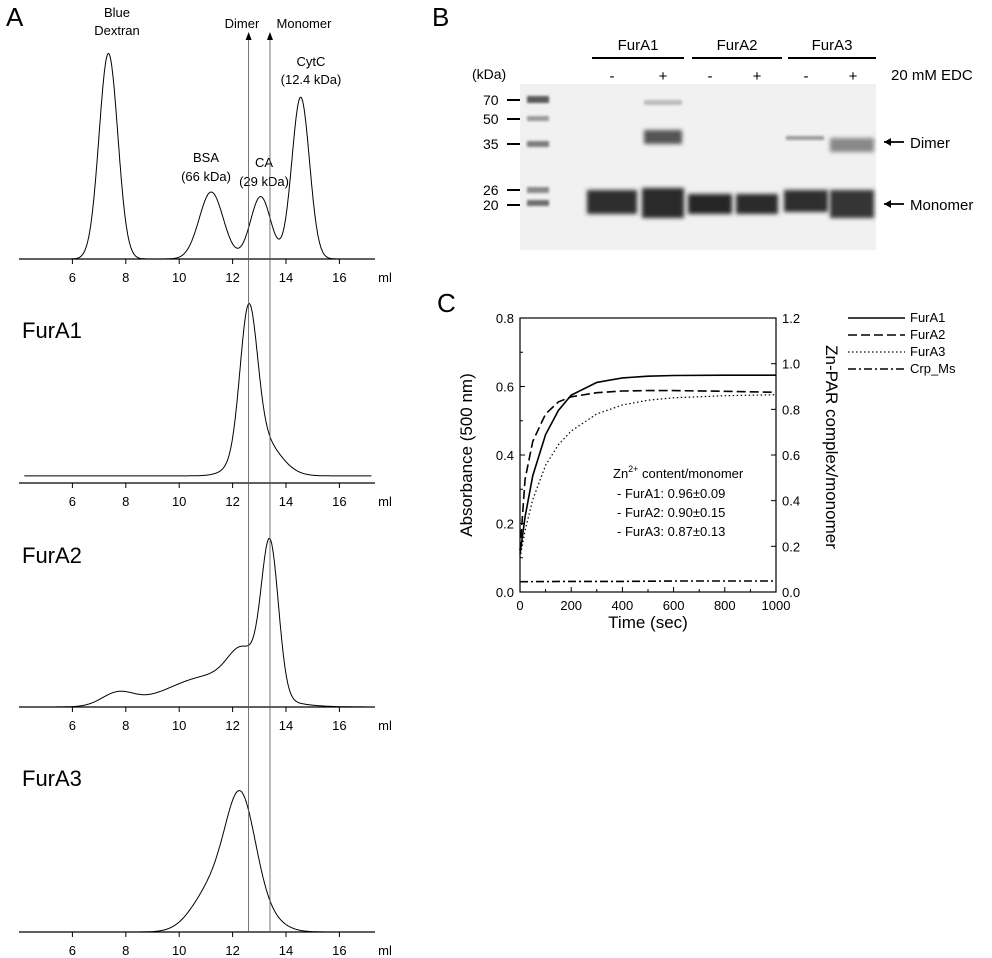 The width and height of the screenshot is (992, 958). Describe the element at coordinates (932, 75) in the screenshot. I see `edc-label: 20 mM EDC` at that location.